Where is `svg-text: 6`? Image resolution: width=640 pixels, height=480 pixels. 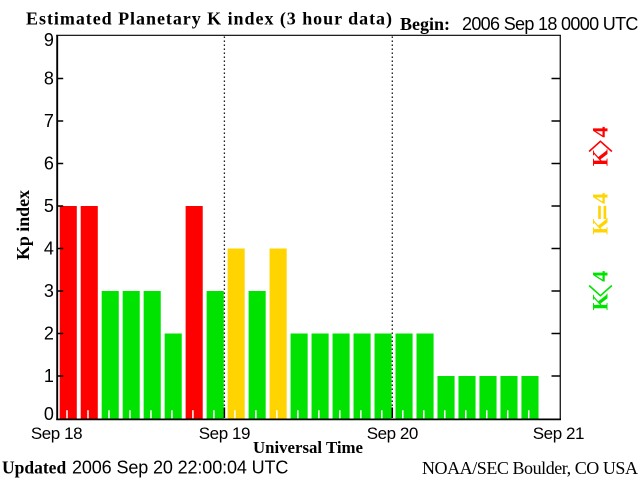
svg-text: 6 is located at coordinates (49, 164).